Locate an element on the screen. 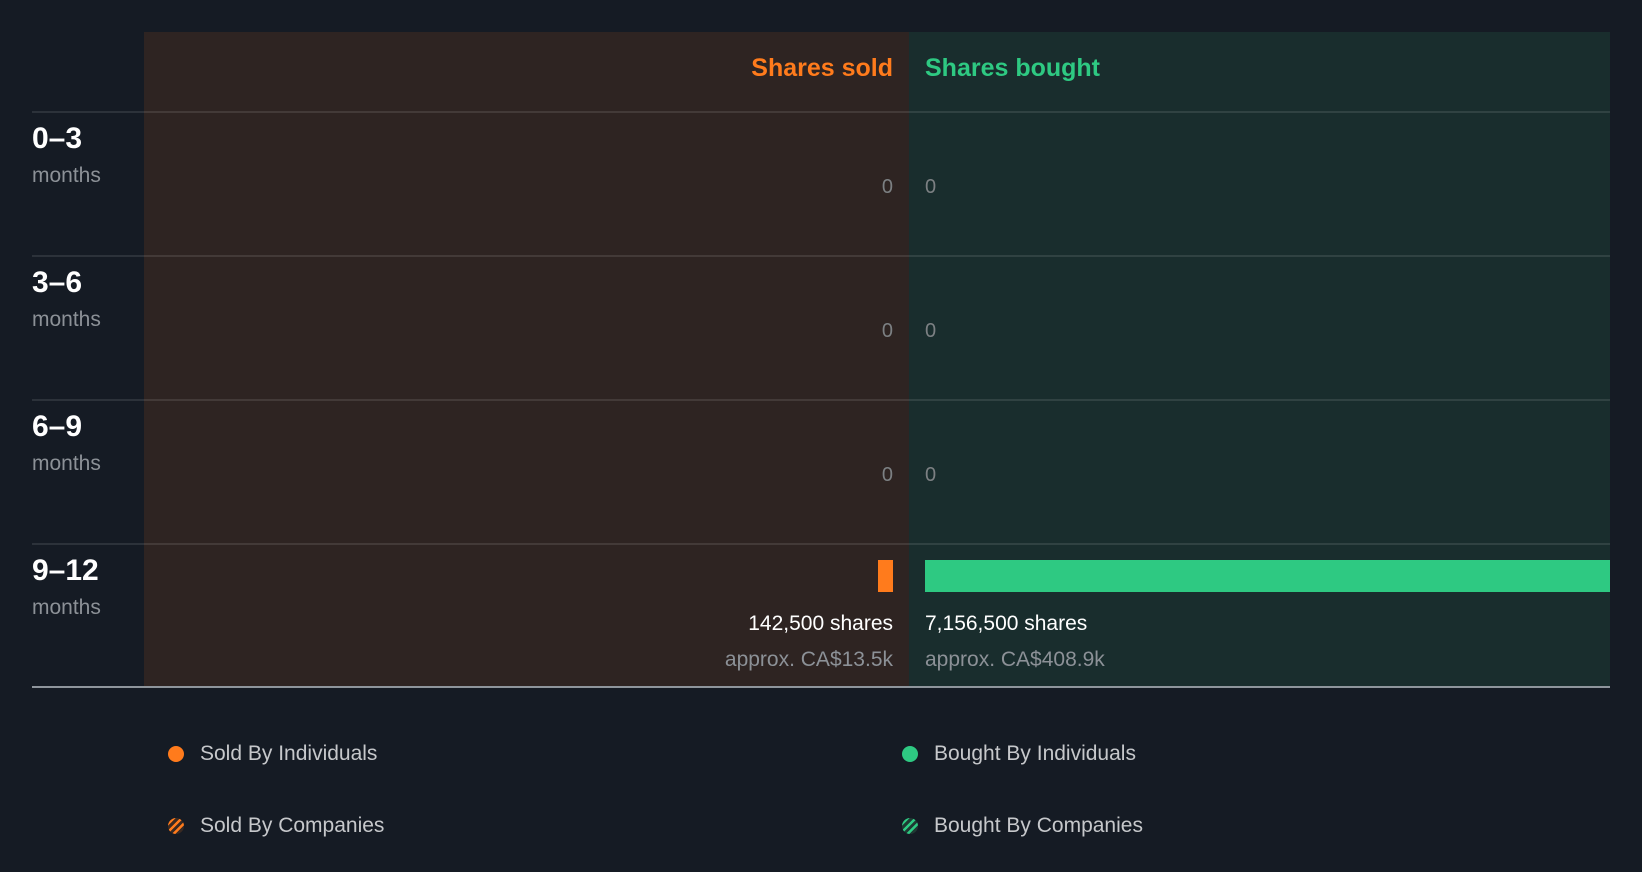 The image size is (1642, 872). legend-label: Bought By Companies is located at coordinates (1038, 825).